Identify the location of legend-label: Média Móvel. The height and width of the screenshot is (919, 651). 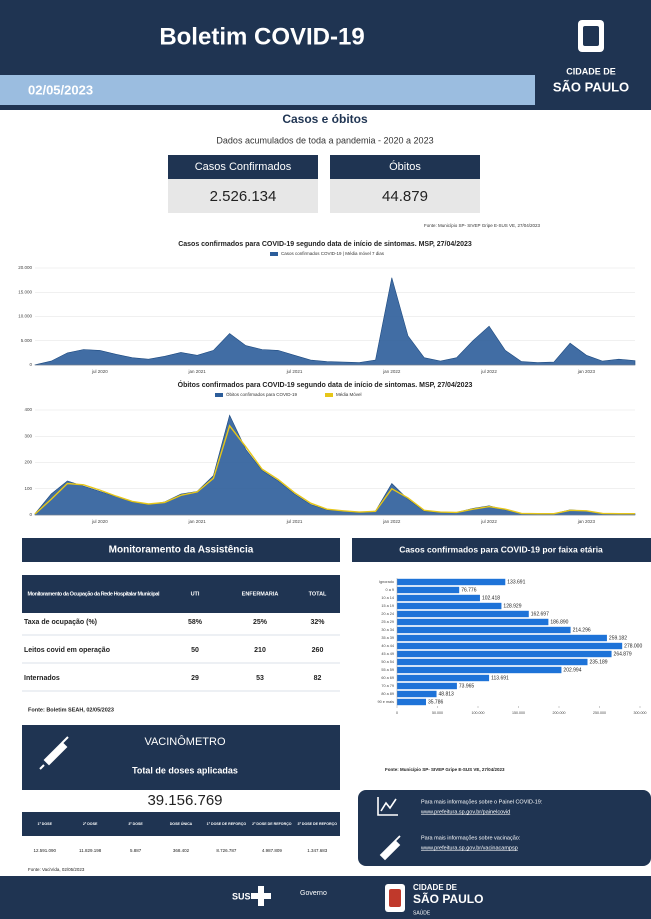
(349, 394).